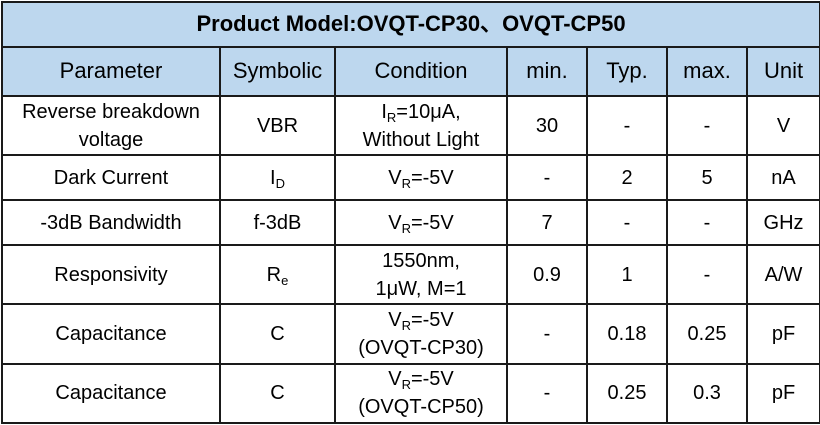  I want to click on cell-unit: nA, so click(782, 178).